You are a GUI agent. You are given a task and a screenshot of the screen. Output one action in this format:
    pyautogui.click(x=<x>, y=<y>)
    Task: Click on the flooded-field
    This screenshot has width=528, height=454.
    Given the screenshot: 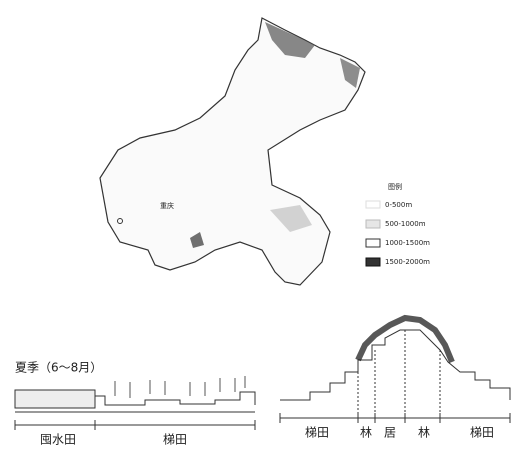 What is the action you would take?
    pyautogui.click(x=55, y=399)
    